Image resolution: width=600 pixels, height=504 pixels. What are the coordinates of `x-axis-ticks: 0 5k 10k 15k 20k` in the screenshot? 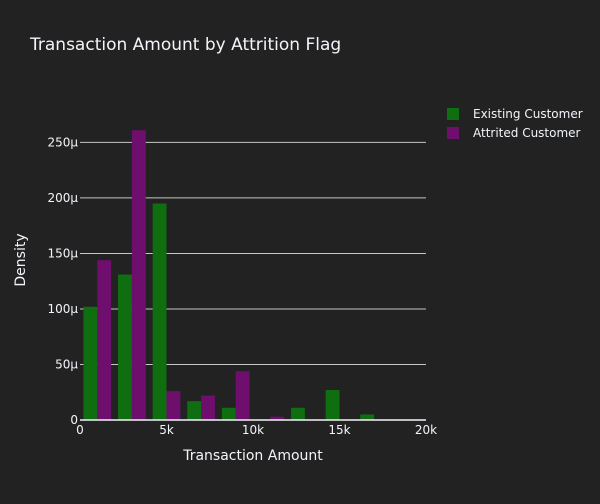 It's located at (256, 430).